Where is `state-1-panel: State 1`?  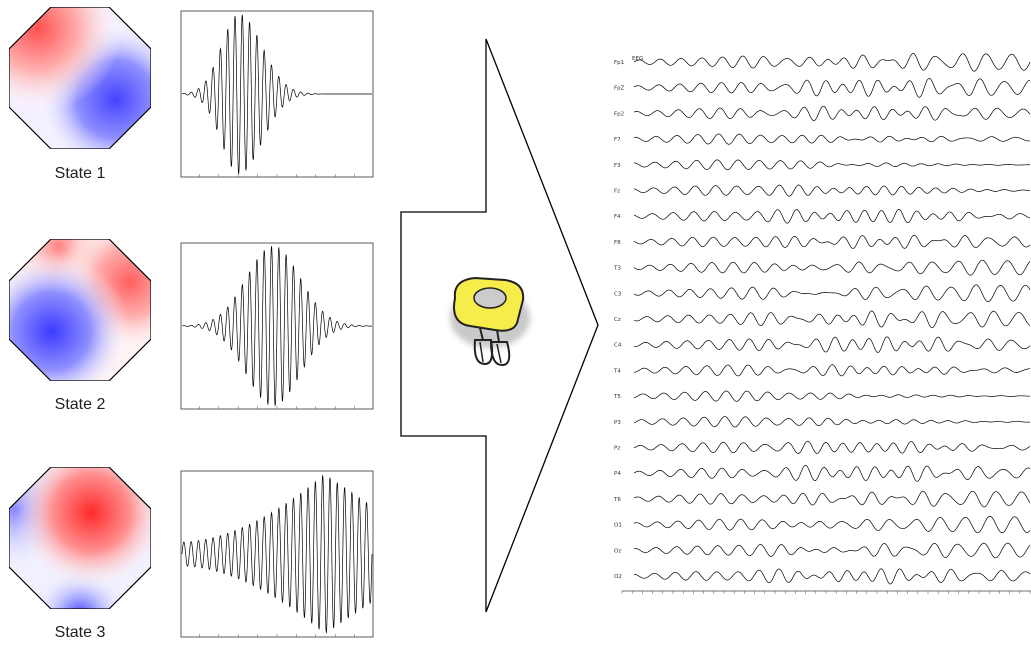 state-1-panel: State 1 is located at coordinates (190, 105).